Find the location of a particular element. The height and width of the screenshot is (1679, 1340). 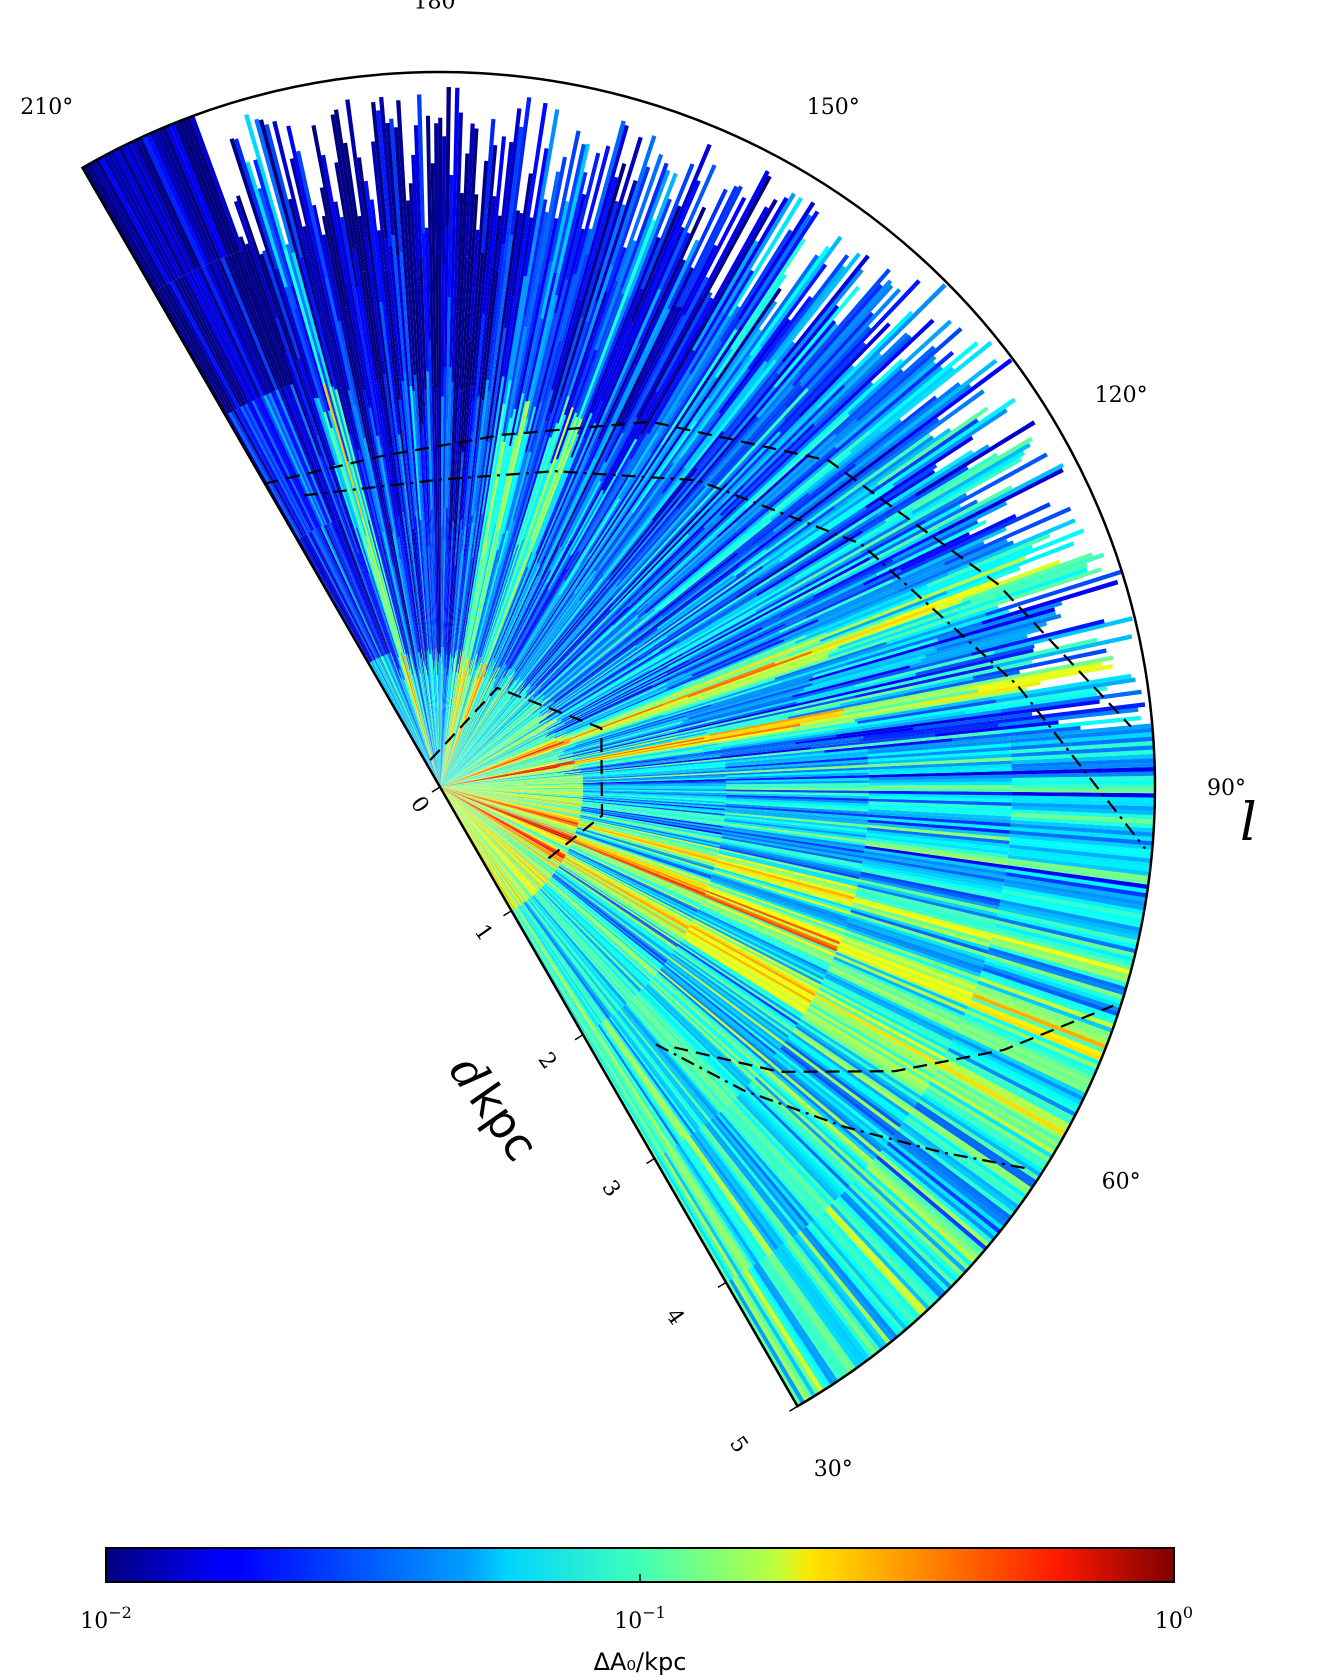

radial-tick-label: 0 is located at coordinates (419, 805).